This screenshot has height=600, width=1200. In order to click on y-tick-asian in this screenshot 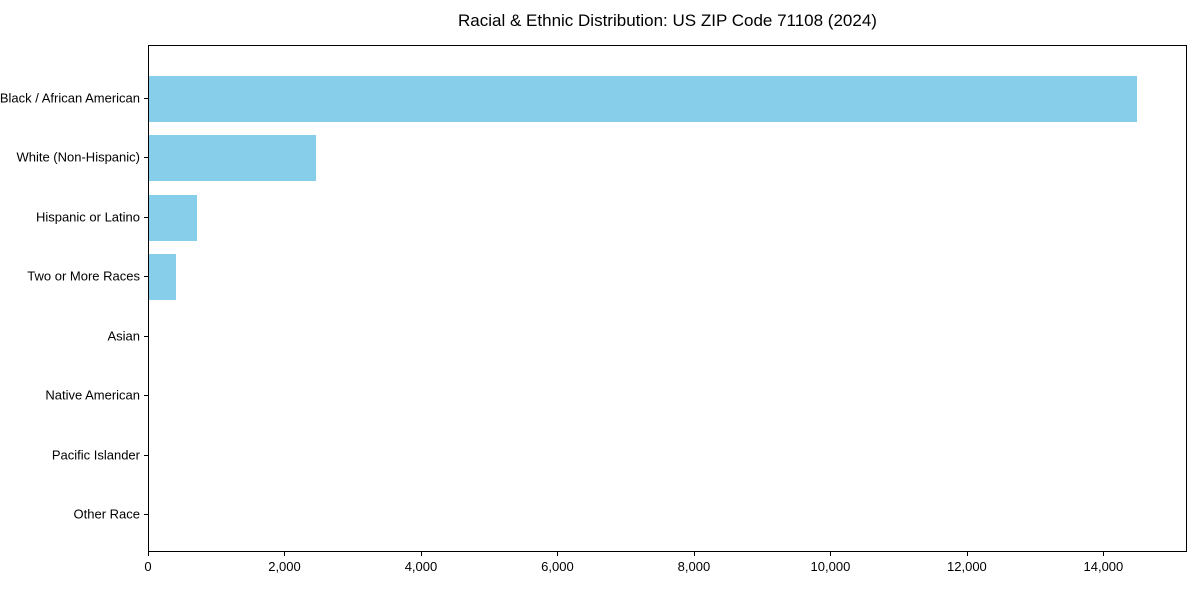, I will do `click(146, 336)`.